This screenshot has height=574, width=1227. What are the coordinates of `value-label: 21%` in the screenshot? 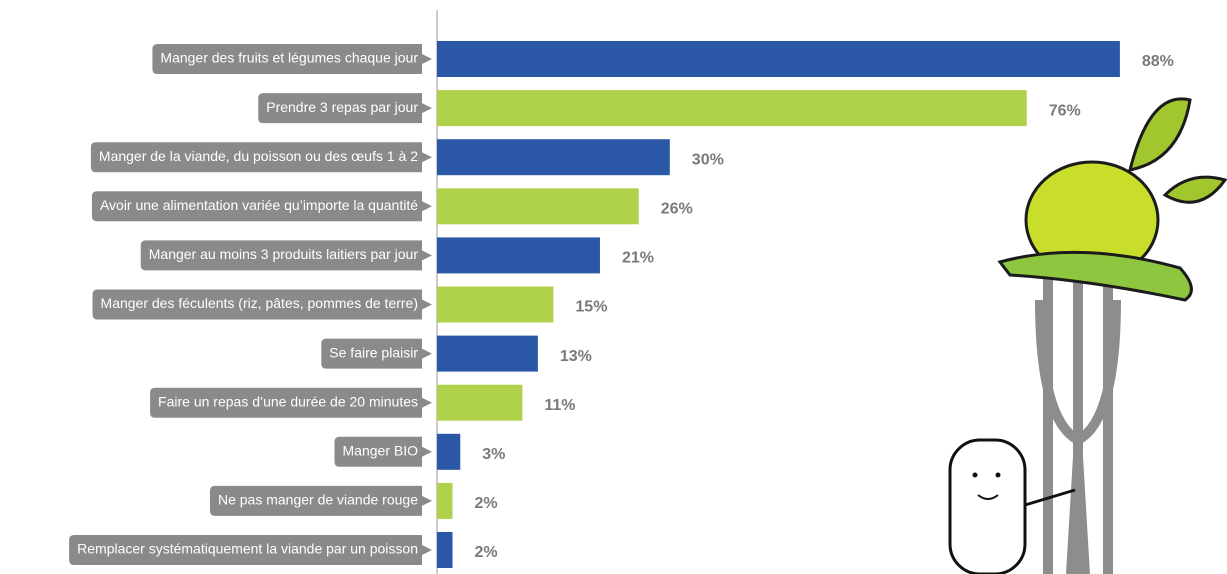 It's located at (638, 258).